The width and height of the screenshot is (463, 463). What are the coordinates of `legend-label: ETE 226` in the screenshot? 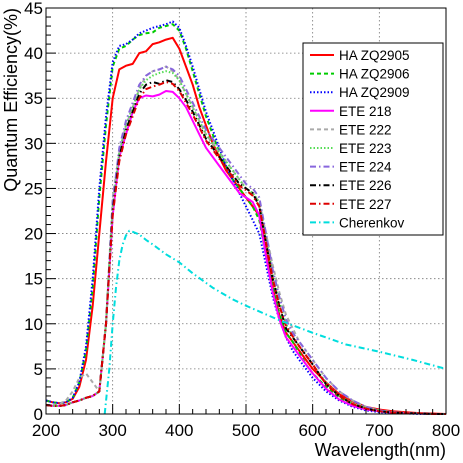 It's located at (365, 185).